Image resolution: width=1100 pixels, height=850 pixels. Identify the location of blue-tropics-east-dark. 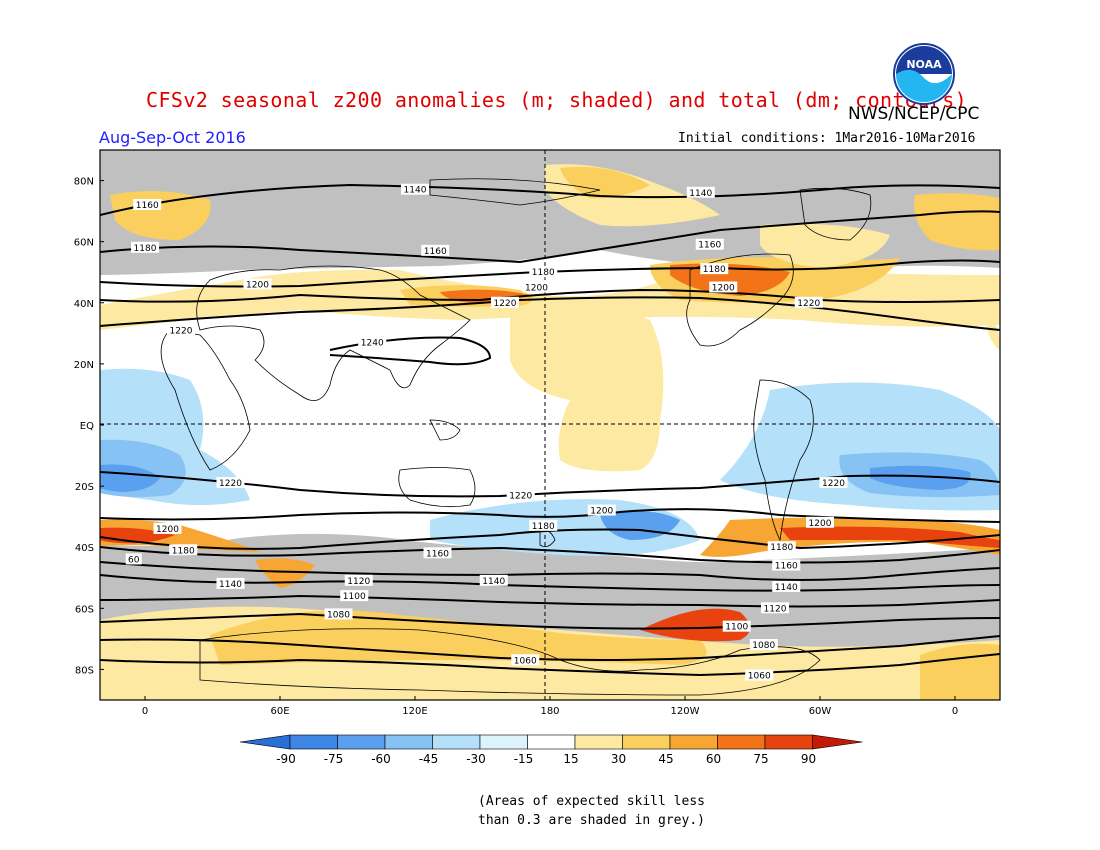
(920, 477).